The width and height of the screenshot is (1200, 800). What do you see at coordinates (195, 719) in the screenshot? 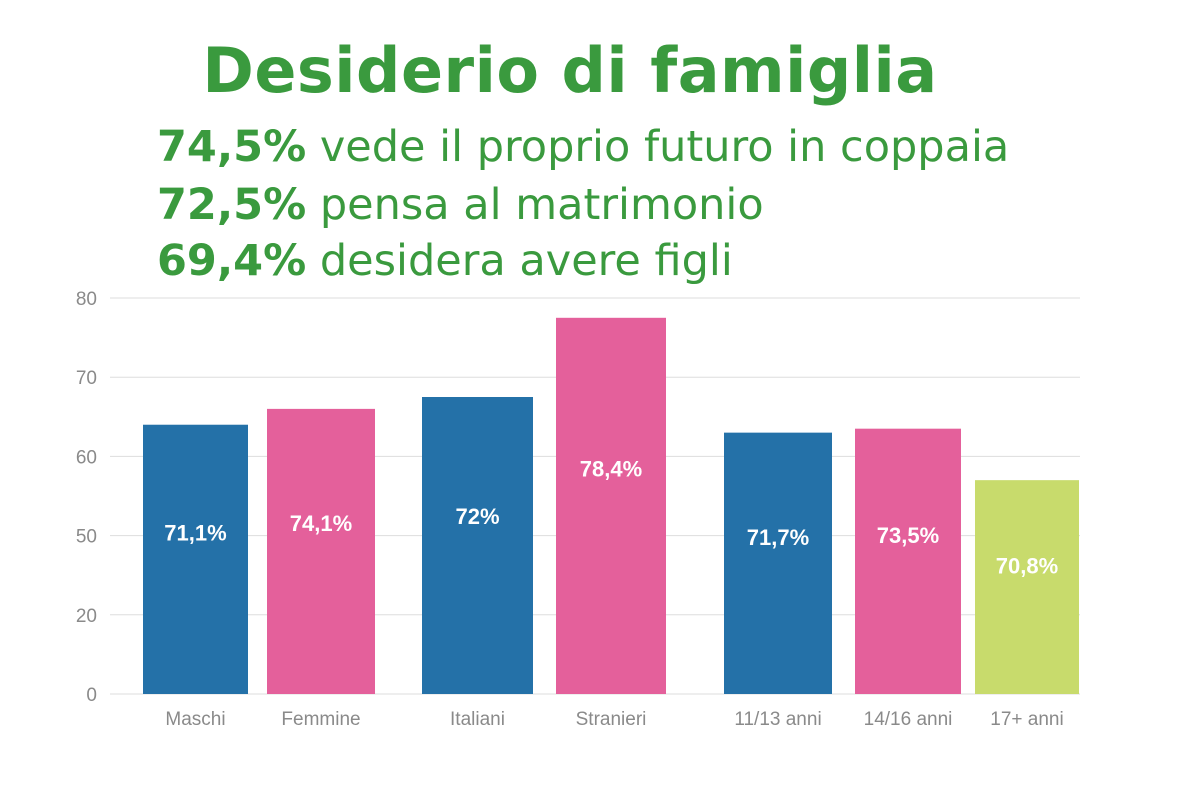
I see `x-category-label: Maschi` at bounding box center [195, 719].